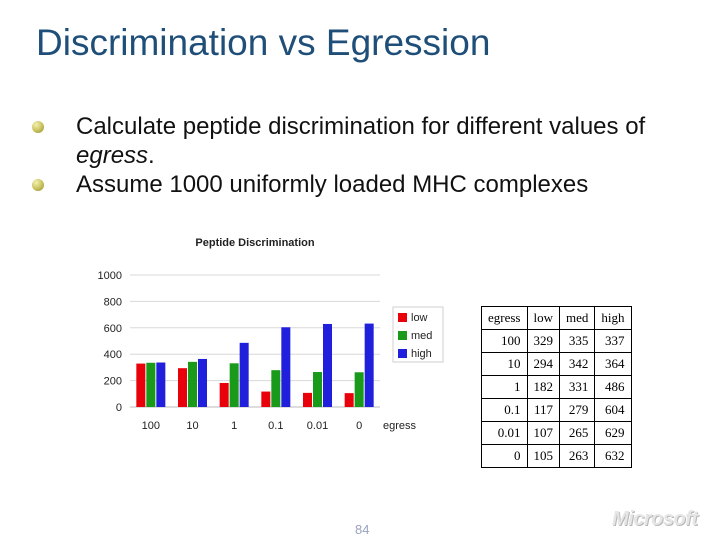 The width and height of the screenshot is (720, 540). Describe the element at coordinates (151, 426) in the screenshot. I see `x-tick-label: 100` at that location.